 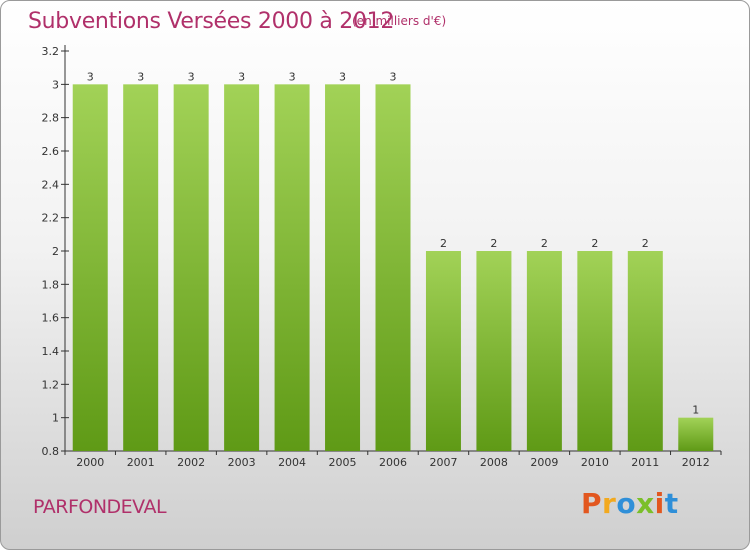 What do you see at coordinates (292, 462) in the screenshot?
I see `x-tick-label: 2004` at bounding box center [292, 462].